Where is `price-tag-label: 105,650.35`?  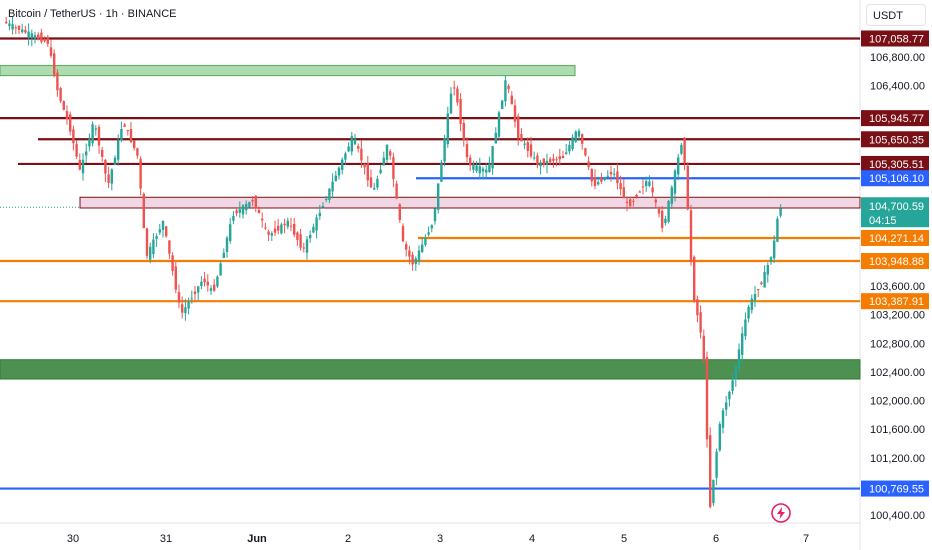
price-tag-label: 105,650.35 is located at coordinates (896, 140).